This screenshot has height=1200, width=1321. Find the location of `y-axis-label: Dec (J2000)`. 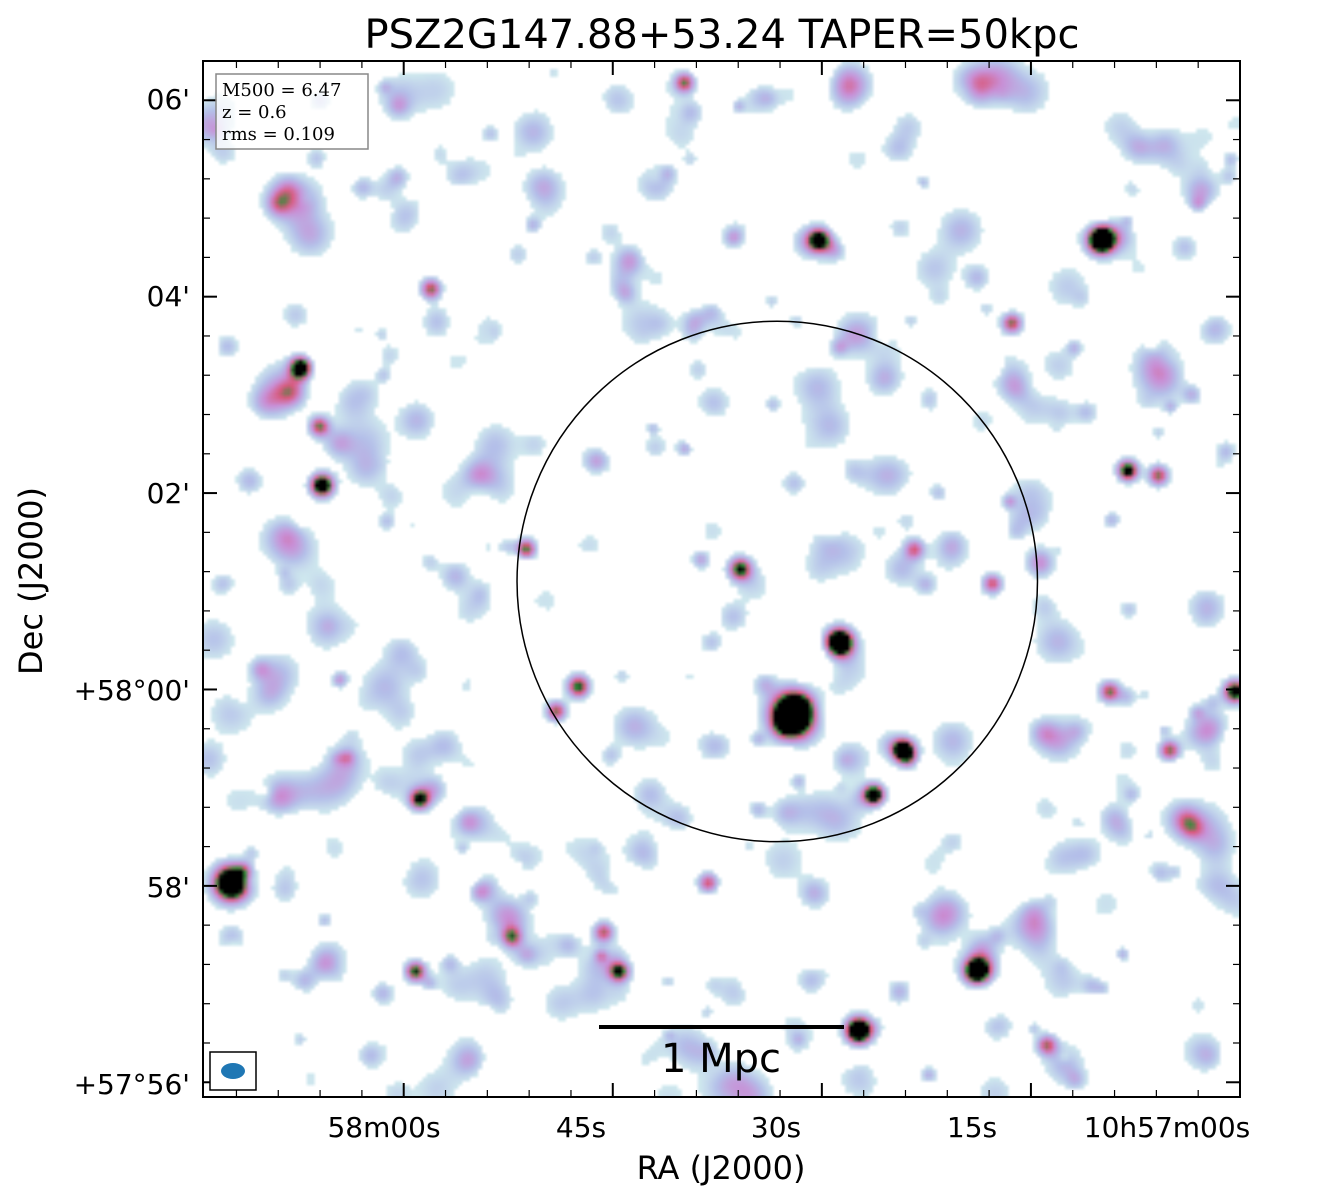

y-axis-label: Dec (J2000) is located at coordinates (31, 581).